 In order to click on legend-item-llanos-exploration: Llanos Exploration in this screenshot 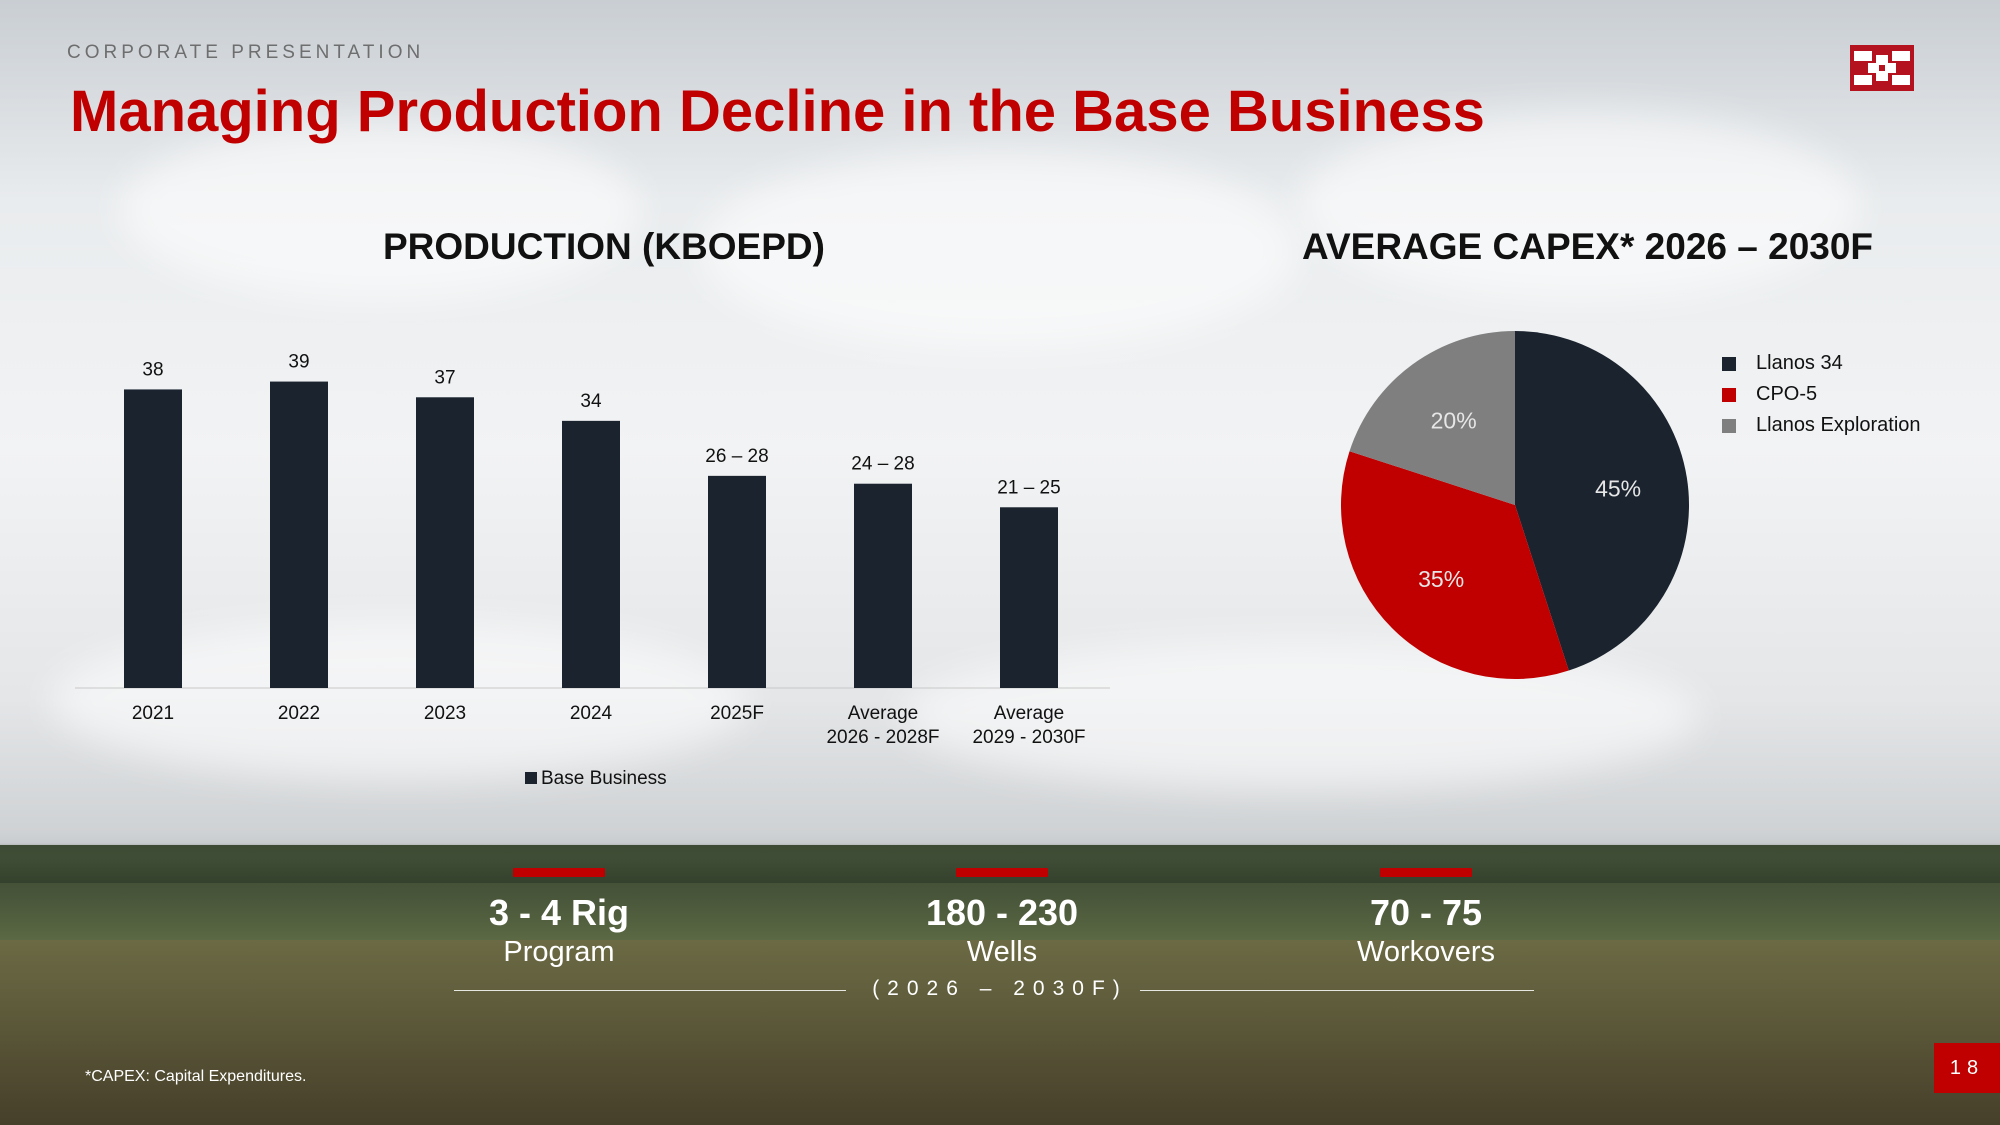, I will do `click(1821, 425)`.